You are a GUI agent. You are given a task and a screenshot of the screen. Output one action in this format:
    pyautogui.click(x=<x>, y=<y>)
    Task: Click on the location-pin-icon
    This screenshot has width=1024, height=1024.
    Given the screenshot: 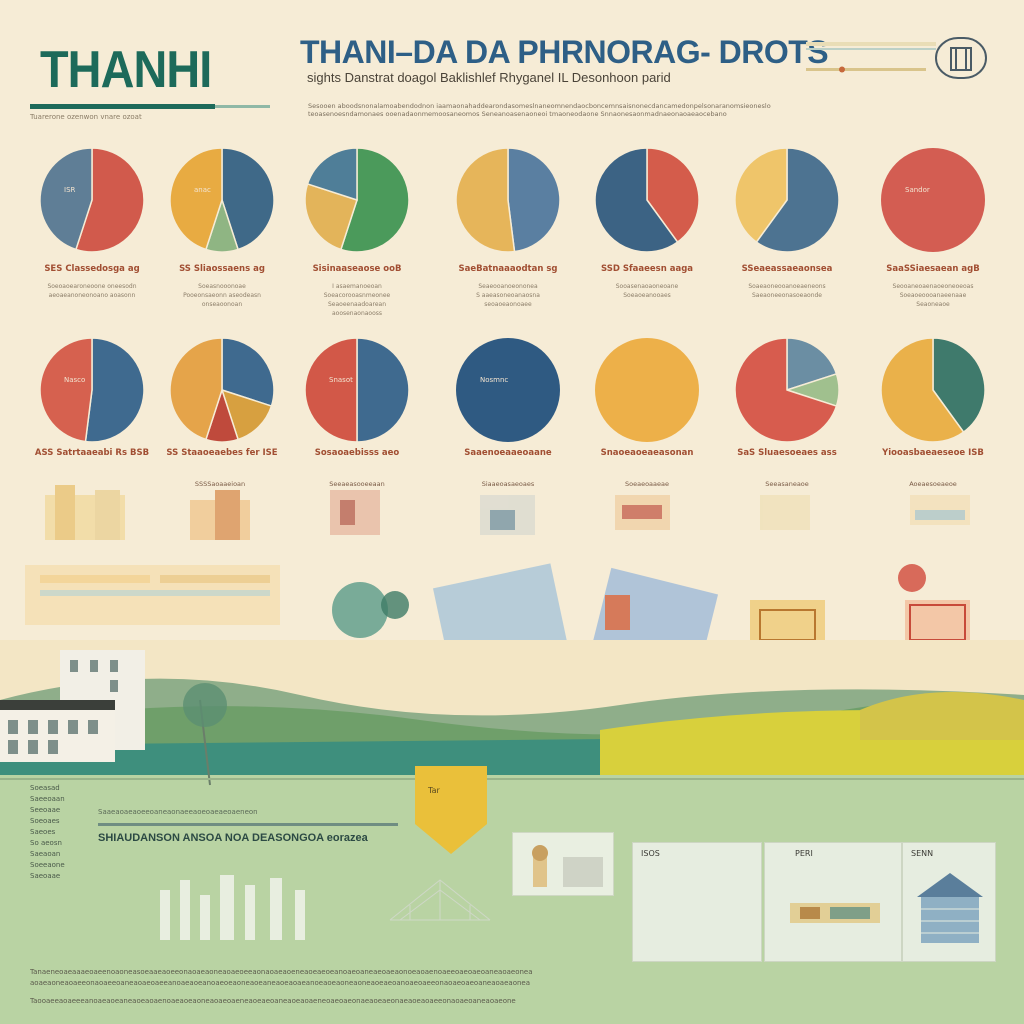 What is the action you would take?
    pyautogui.click(x=451, y=810)
    